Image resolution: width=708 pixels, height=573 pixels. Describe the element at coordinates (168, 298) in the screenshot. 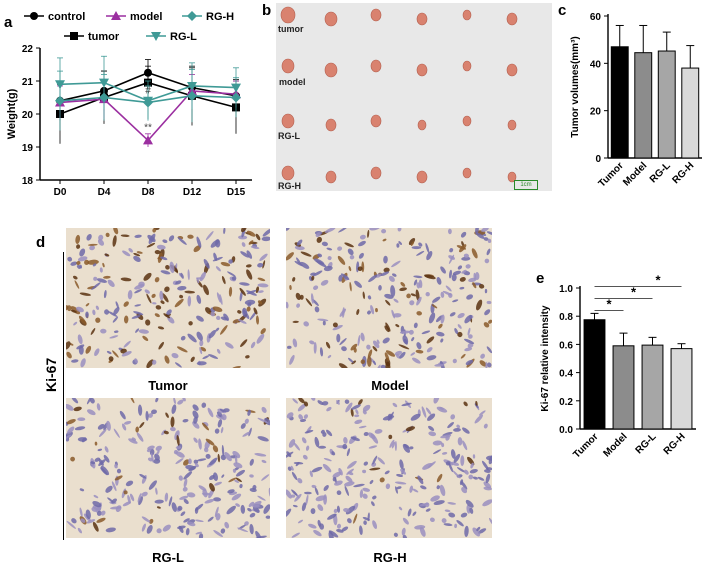

I see `tissue-background` at that location.